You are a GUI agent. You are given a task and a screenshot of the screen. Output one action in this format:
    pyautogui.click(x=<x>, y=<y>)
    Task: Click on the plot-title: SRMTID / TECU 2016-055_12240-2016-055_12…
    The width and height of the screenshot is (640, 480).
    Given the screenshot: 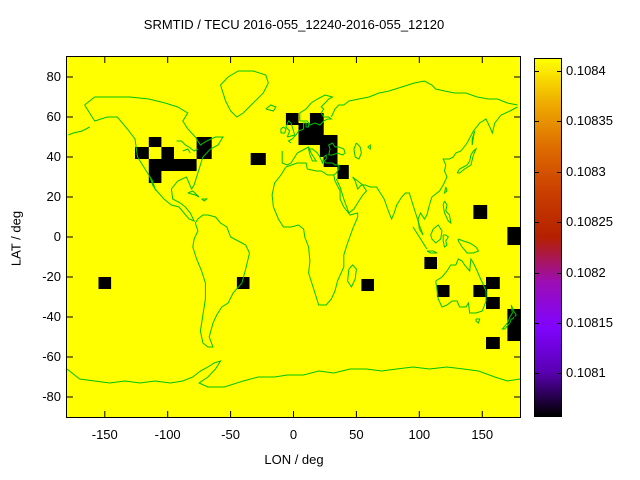 What is the action you would take?
    pyautogui.click(x=294, y=24)
    